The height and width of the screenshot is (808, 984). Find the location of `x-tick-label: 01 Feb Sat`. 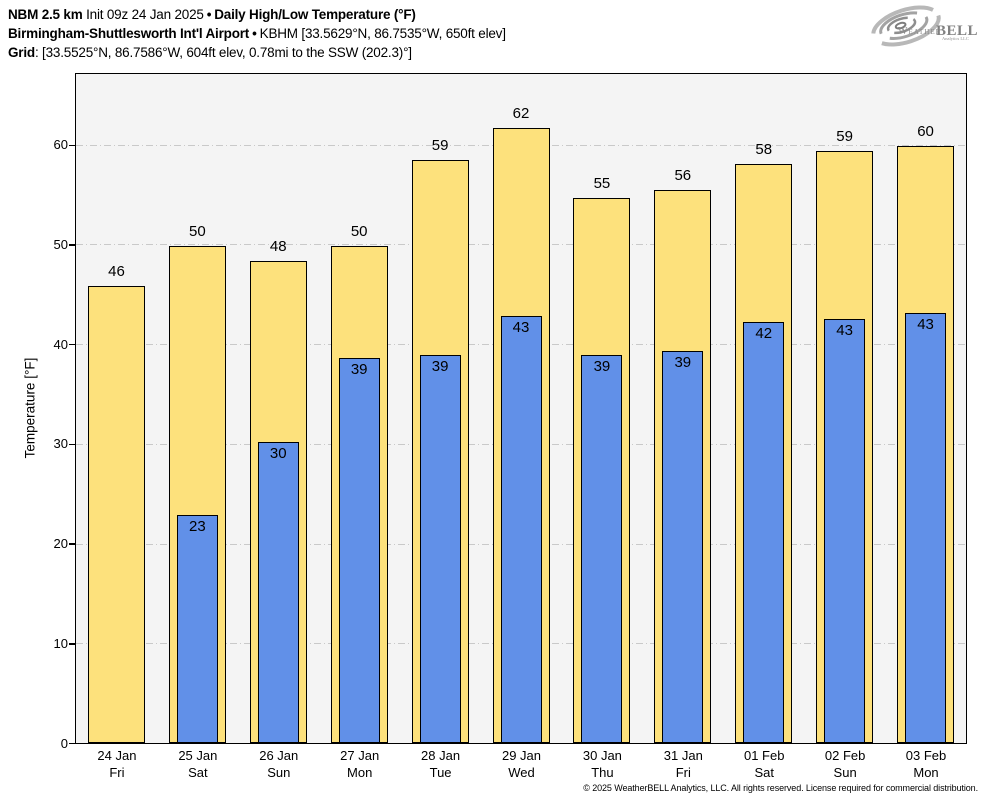

x-tick-label: 01 Feb Sat is located at coordinates (764, 764).